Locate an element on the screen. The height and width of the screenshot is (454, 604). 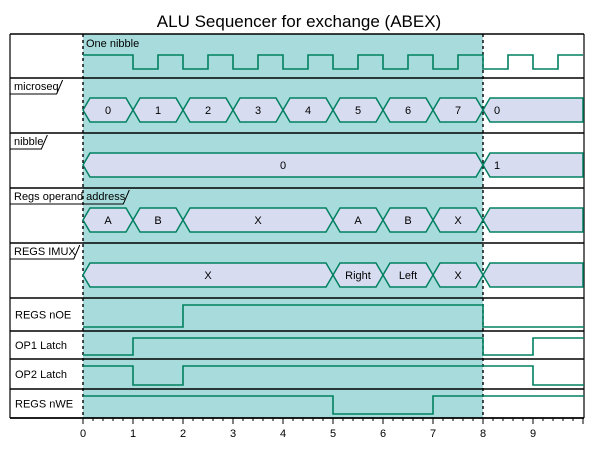
bus-value: 7 is located at coordinates (458, 111).